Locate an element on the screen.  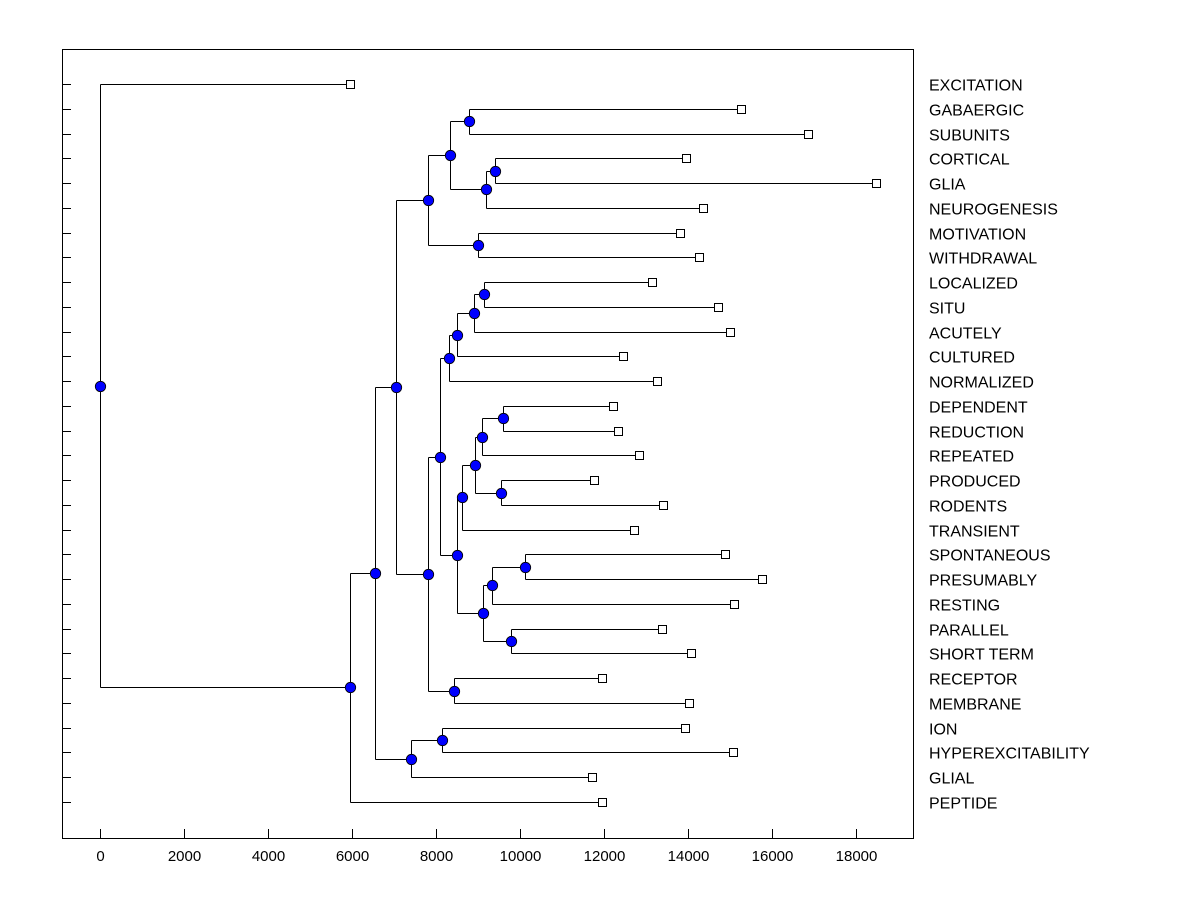
leaf-label: SUBUNITS is located at coordinates (969, 136).